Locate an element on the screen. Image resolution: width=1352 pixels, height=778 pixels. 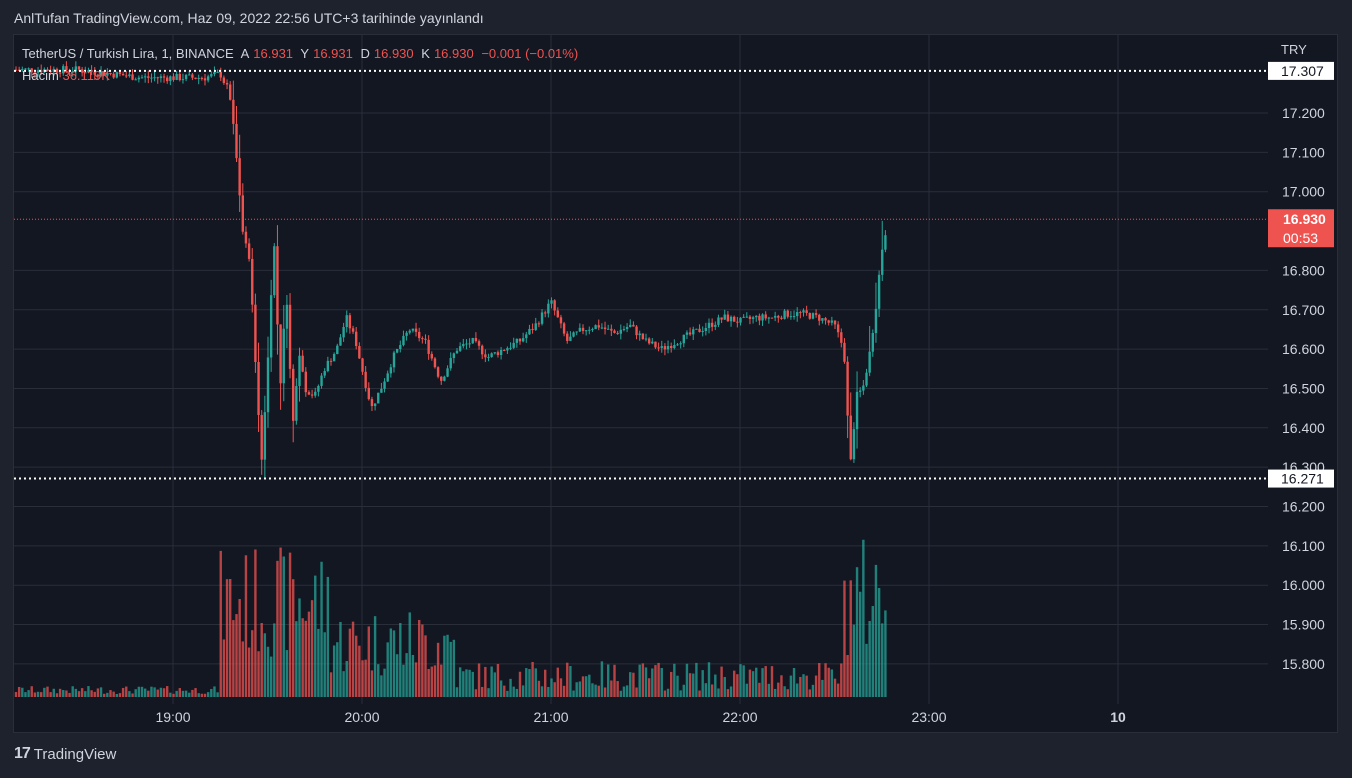
price-tick-label: 15.900 is located at coordinates (1303, 625).